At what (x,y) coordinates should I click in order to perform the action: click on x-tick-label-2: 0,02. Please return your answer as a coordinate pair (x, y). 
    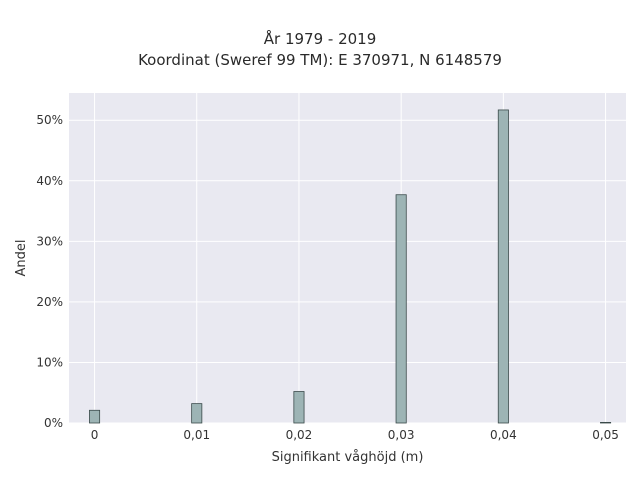
    Looking at the image, I should click on (299, 435).